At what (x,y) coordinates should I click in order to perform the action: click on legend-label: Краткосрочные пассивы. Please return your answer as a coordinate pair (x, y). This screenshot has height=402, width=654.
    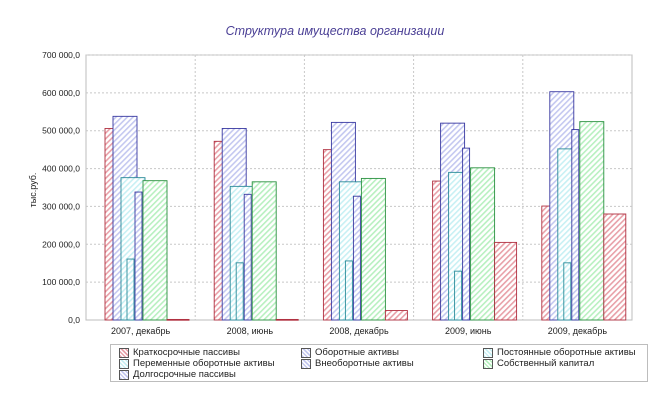
    Looking at the image, I should click on (186, 352).